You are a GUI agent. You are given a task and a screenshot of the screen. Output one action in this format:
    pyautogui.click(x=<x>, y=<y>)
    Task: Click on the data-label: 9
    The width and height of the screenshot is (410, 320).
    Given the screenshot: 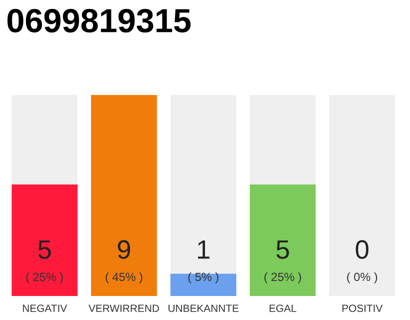 What is the action you would take?
    pyautogui.click(x=124, y=249)
    